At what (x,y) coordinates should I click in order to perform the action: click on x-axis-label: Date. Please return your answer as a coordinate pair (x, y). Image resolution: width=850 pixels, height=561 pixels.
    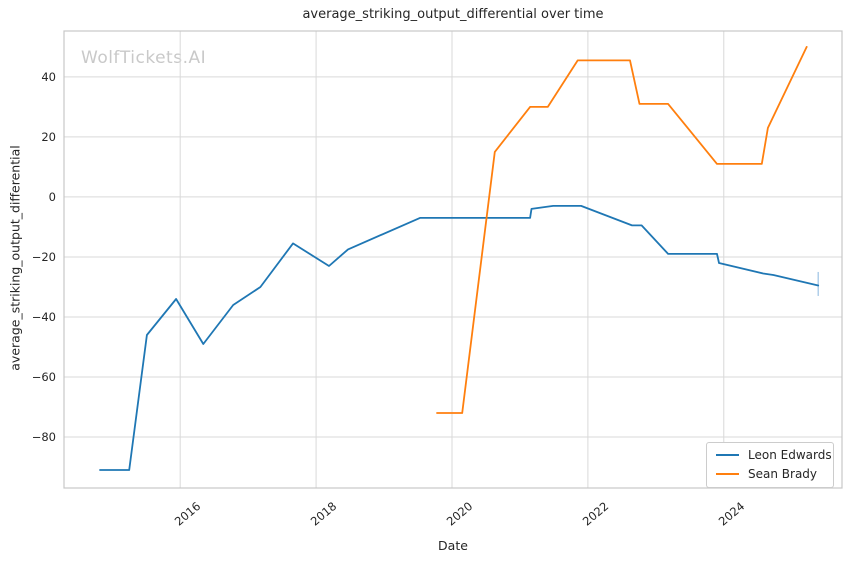
    Looking at the image, I should click on (453, 545).